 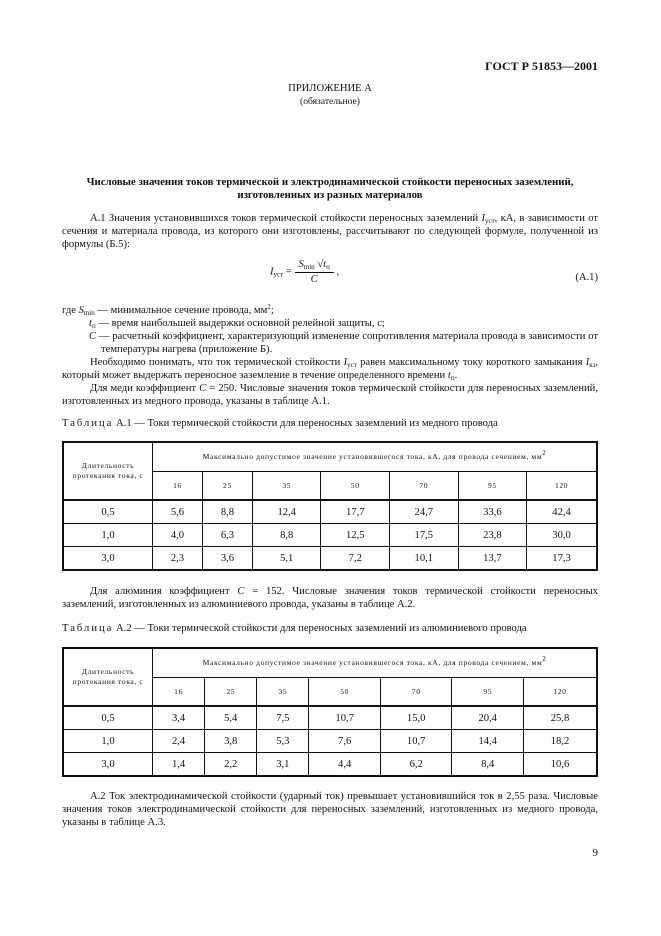 I want to click on value-cell: 12,5, so click(x=355, y=535).